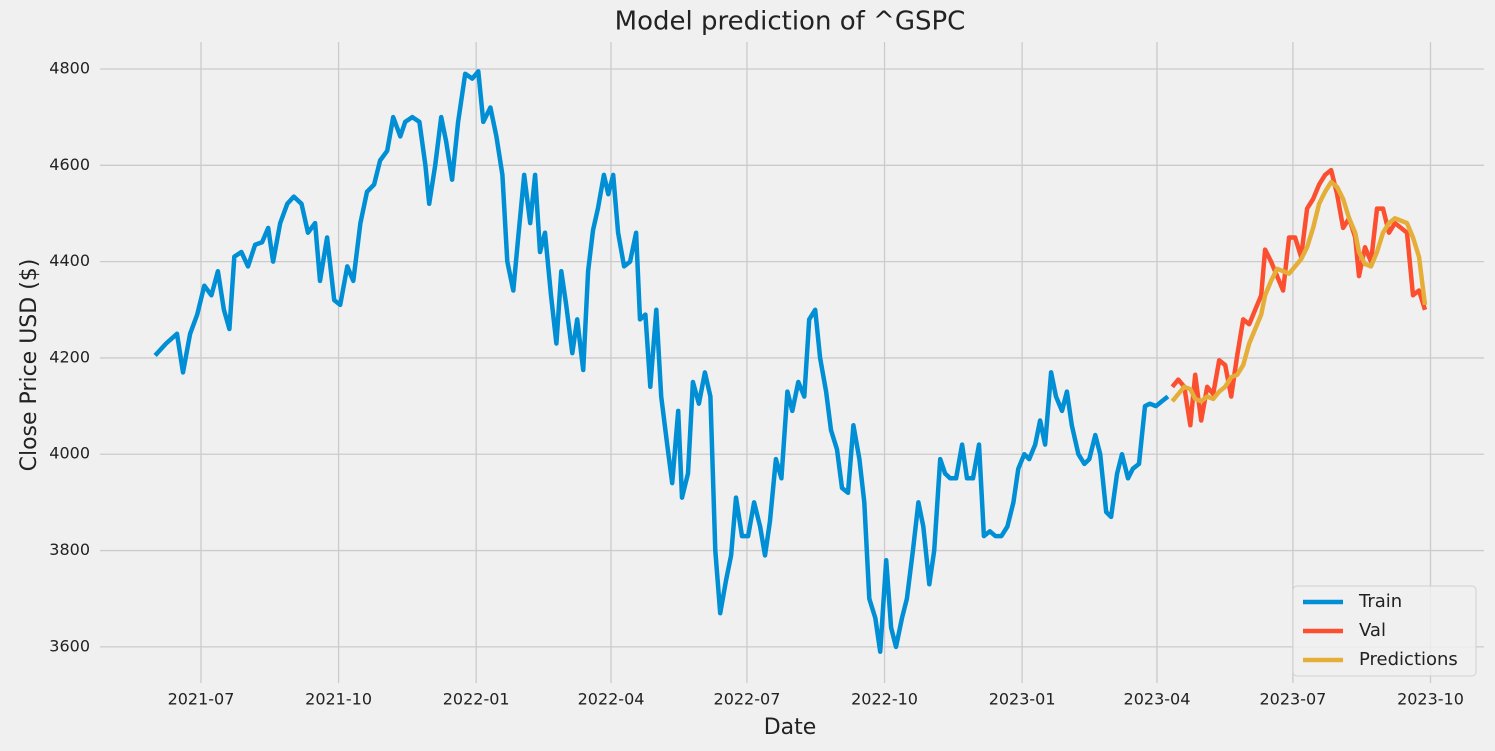 The image size is (1495, 751). I want to click on legend: Train Val Predictions, so click(1384, 631).